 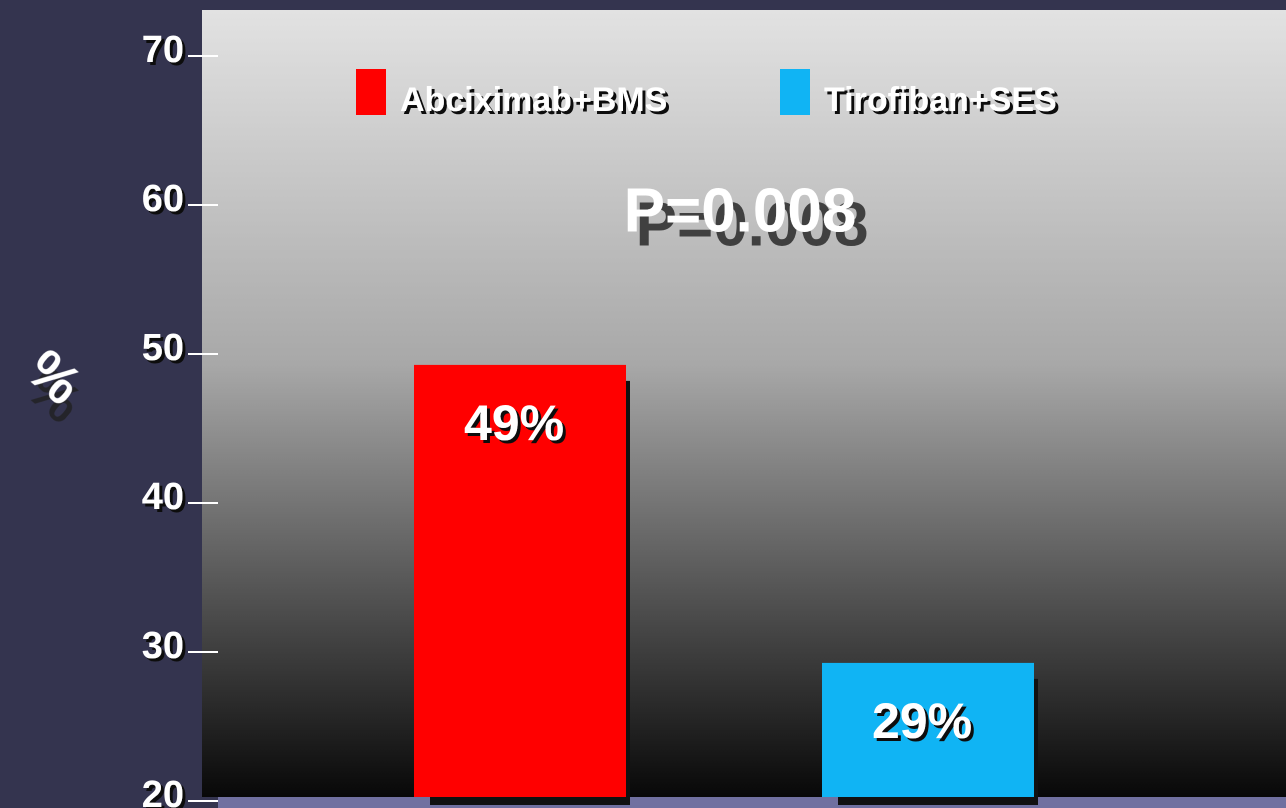 I want to click on legend-label: Abciximab+BMS, so click(x=533, y=100).